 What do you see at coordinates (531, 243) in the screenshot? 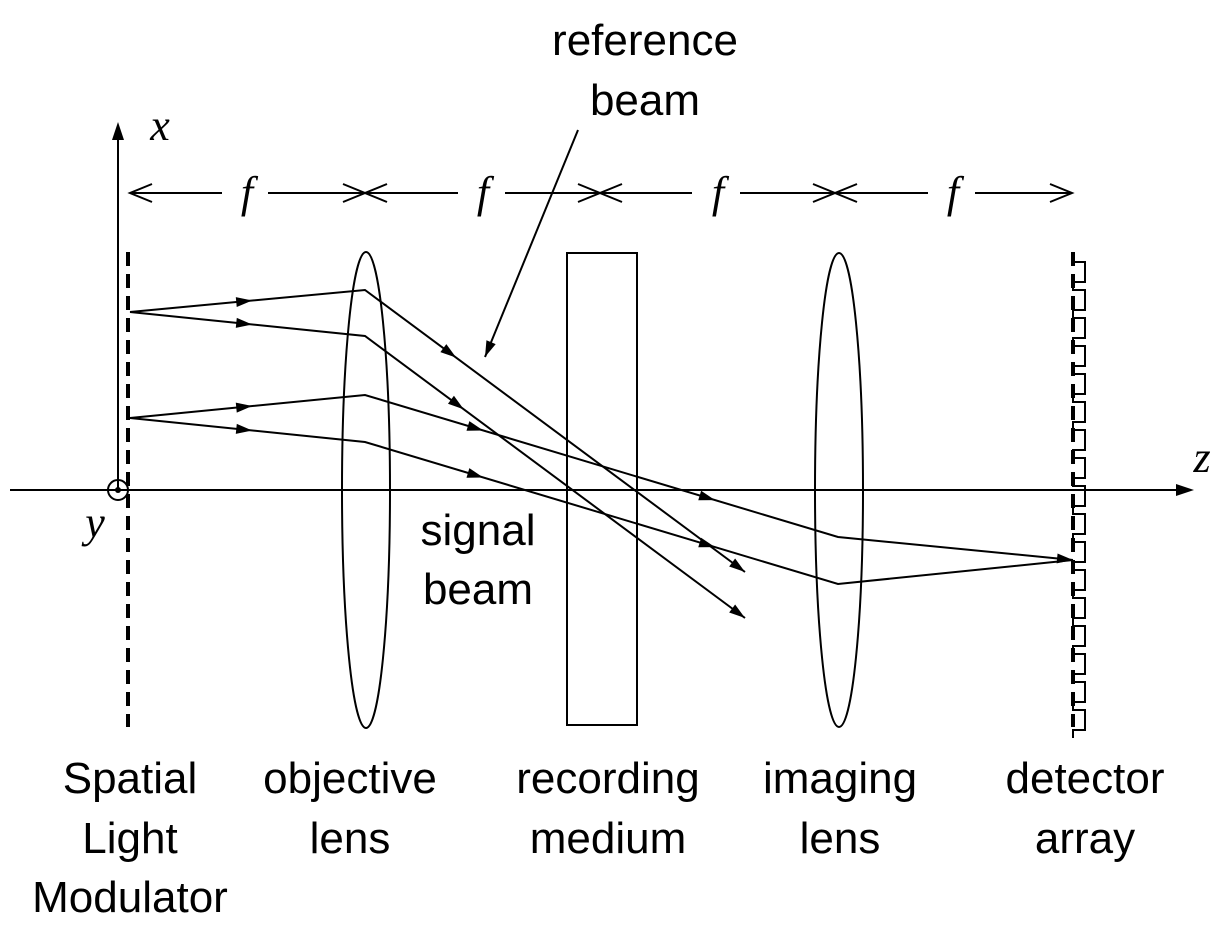
I see `pointer` at bounding box center [531, 243].